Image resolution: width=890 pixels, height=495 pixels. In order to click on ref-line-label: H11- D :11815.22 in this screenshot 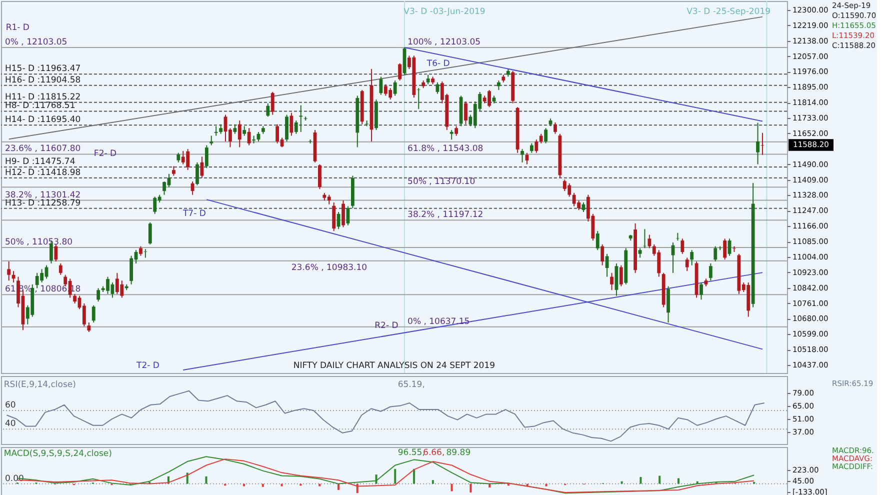, I will do `click(43, 97)`.